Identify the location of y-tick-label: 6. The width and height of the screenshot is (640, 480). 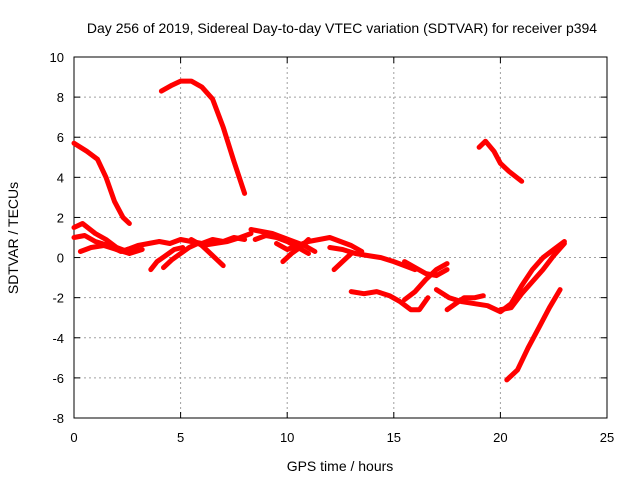
(60, 137).